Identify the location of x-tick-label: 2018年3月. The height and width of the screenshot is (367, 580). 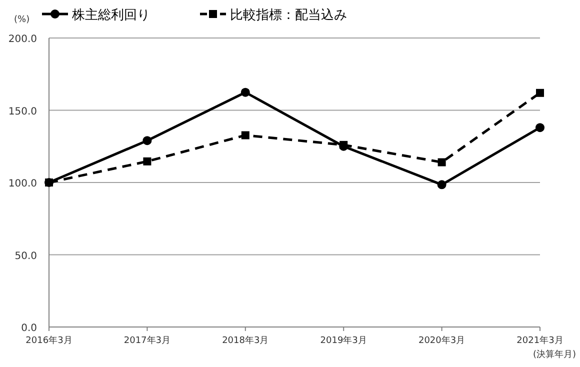
(245, 340).